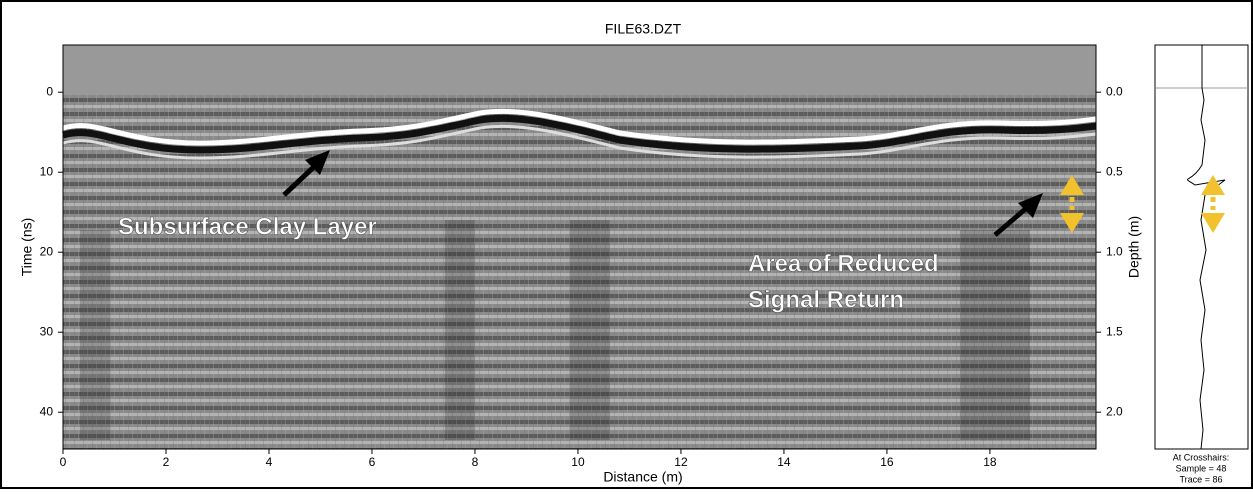 The image size is (1253, 494). What do you see at coordinates (166, 462) in the screenshot?
I see `x-tick-label: 2` at bounding box center [166, 462].